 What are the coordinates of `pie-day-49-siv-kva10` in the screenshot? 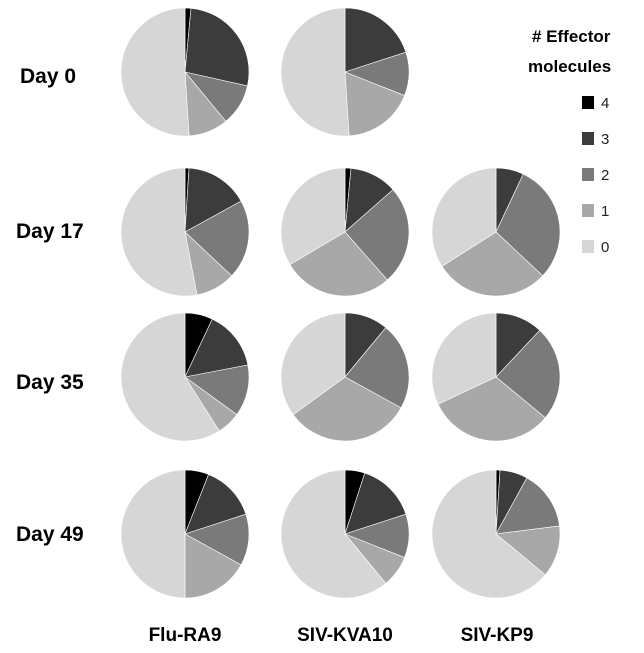 It's located at (345, 534).